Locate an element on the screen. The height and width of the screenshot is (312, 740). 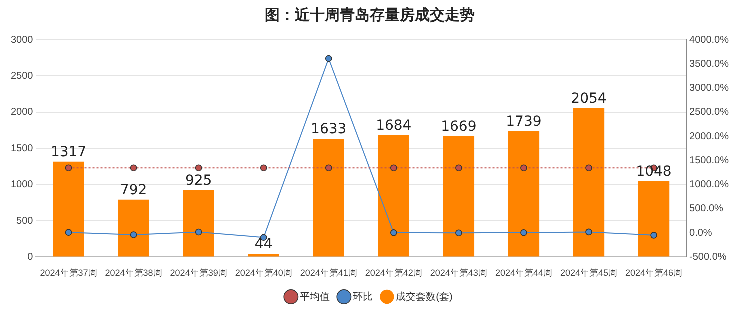
data-label: 2054 is located at coordinates (589, 99).